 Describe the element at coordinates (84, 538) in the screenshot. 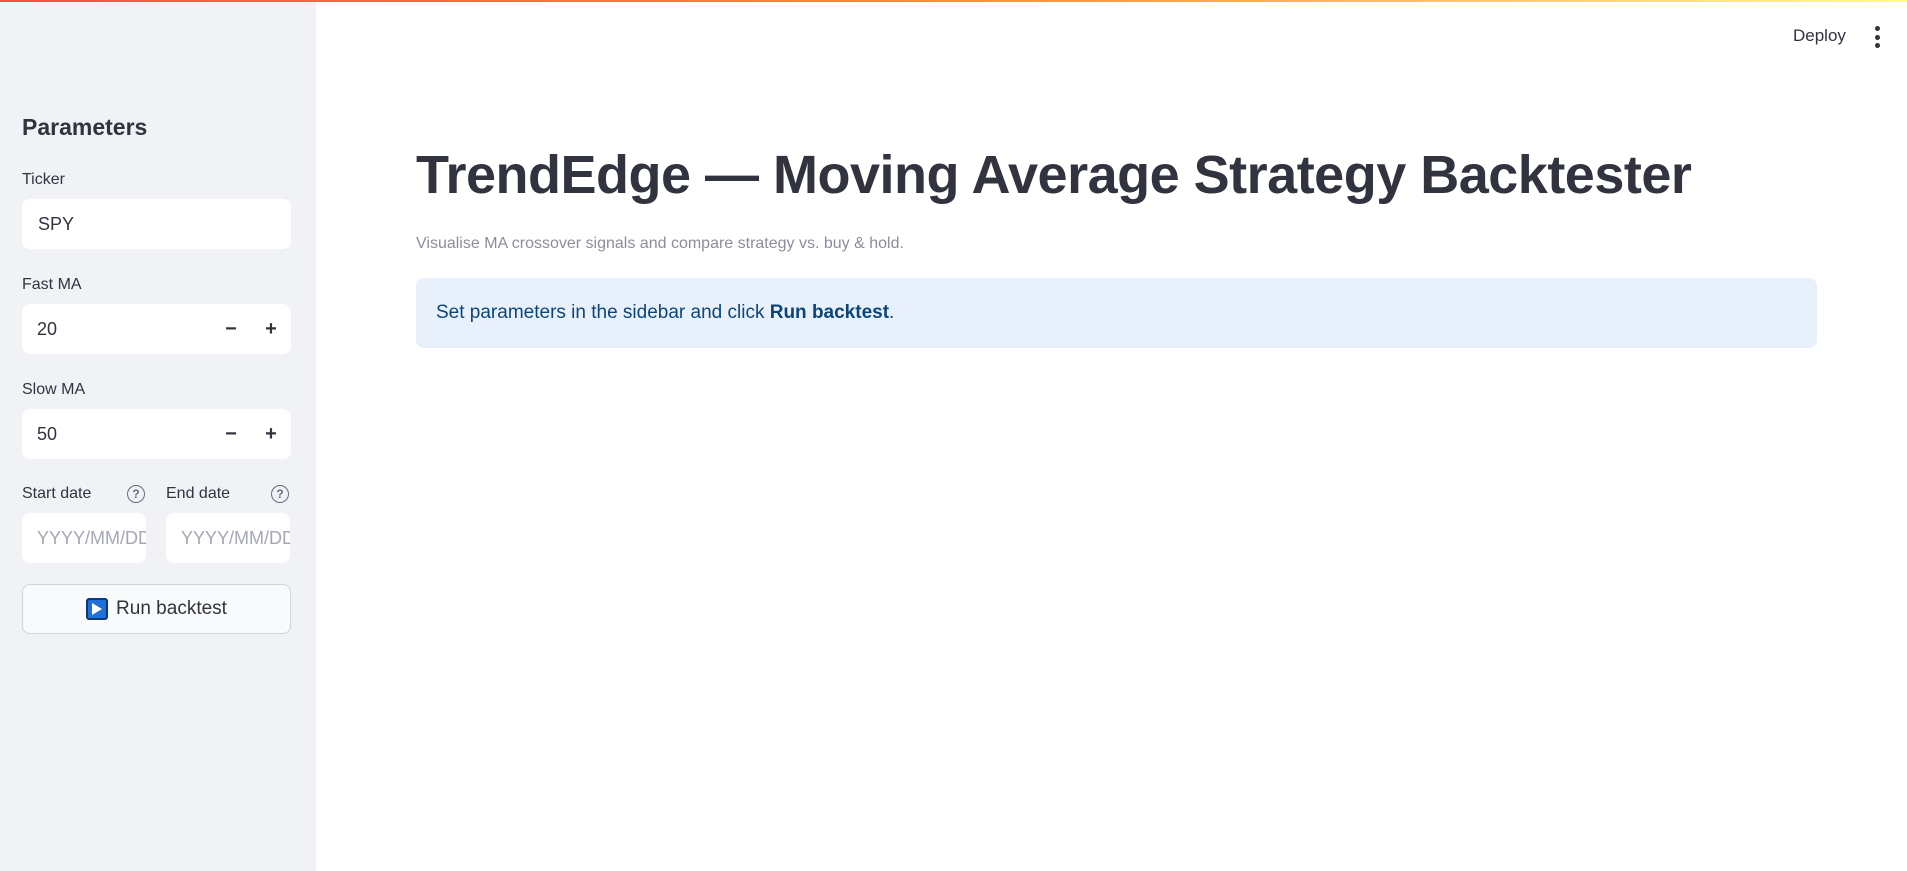

I see `start-date-input: YYYY/MM/DD` at that location.